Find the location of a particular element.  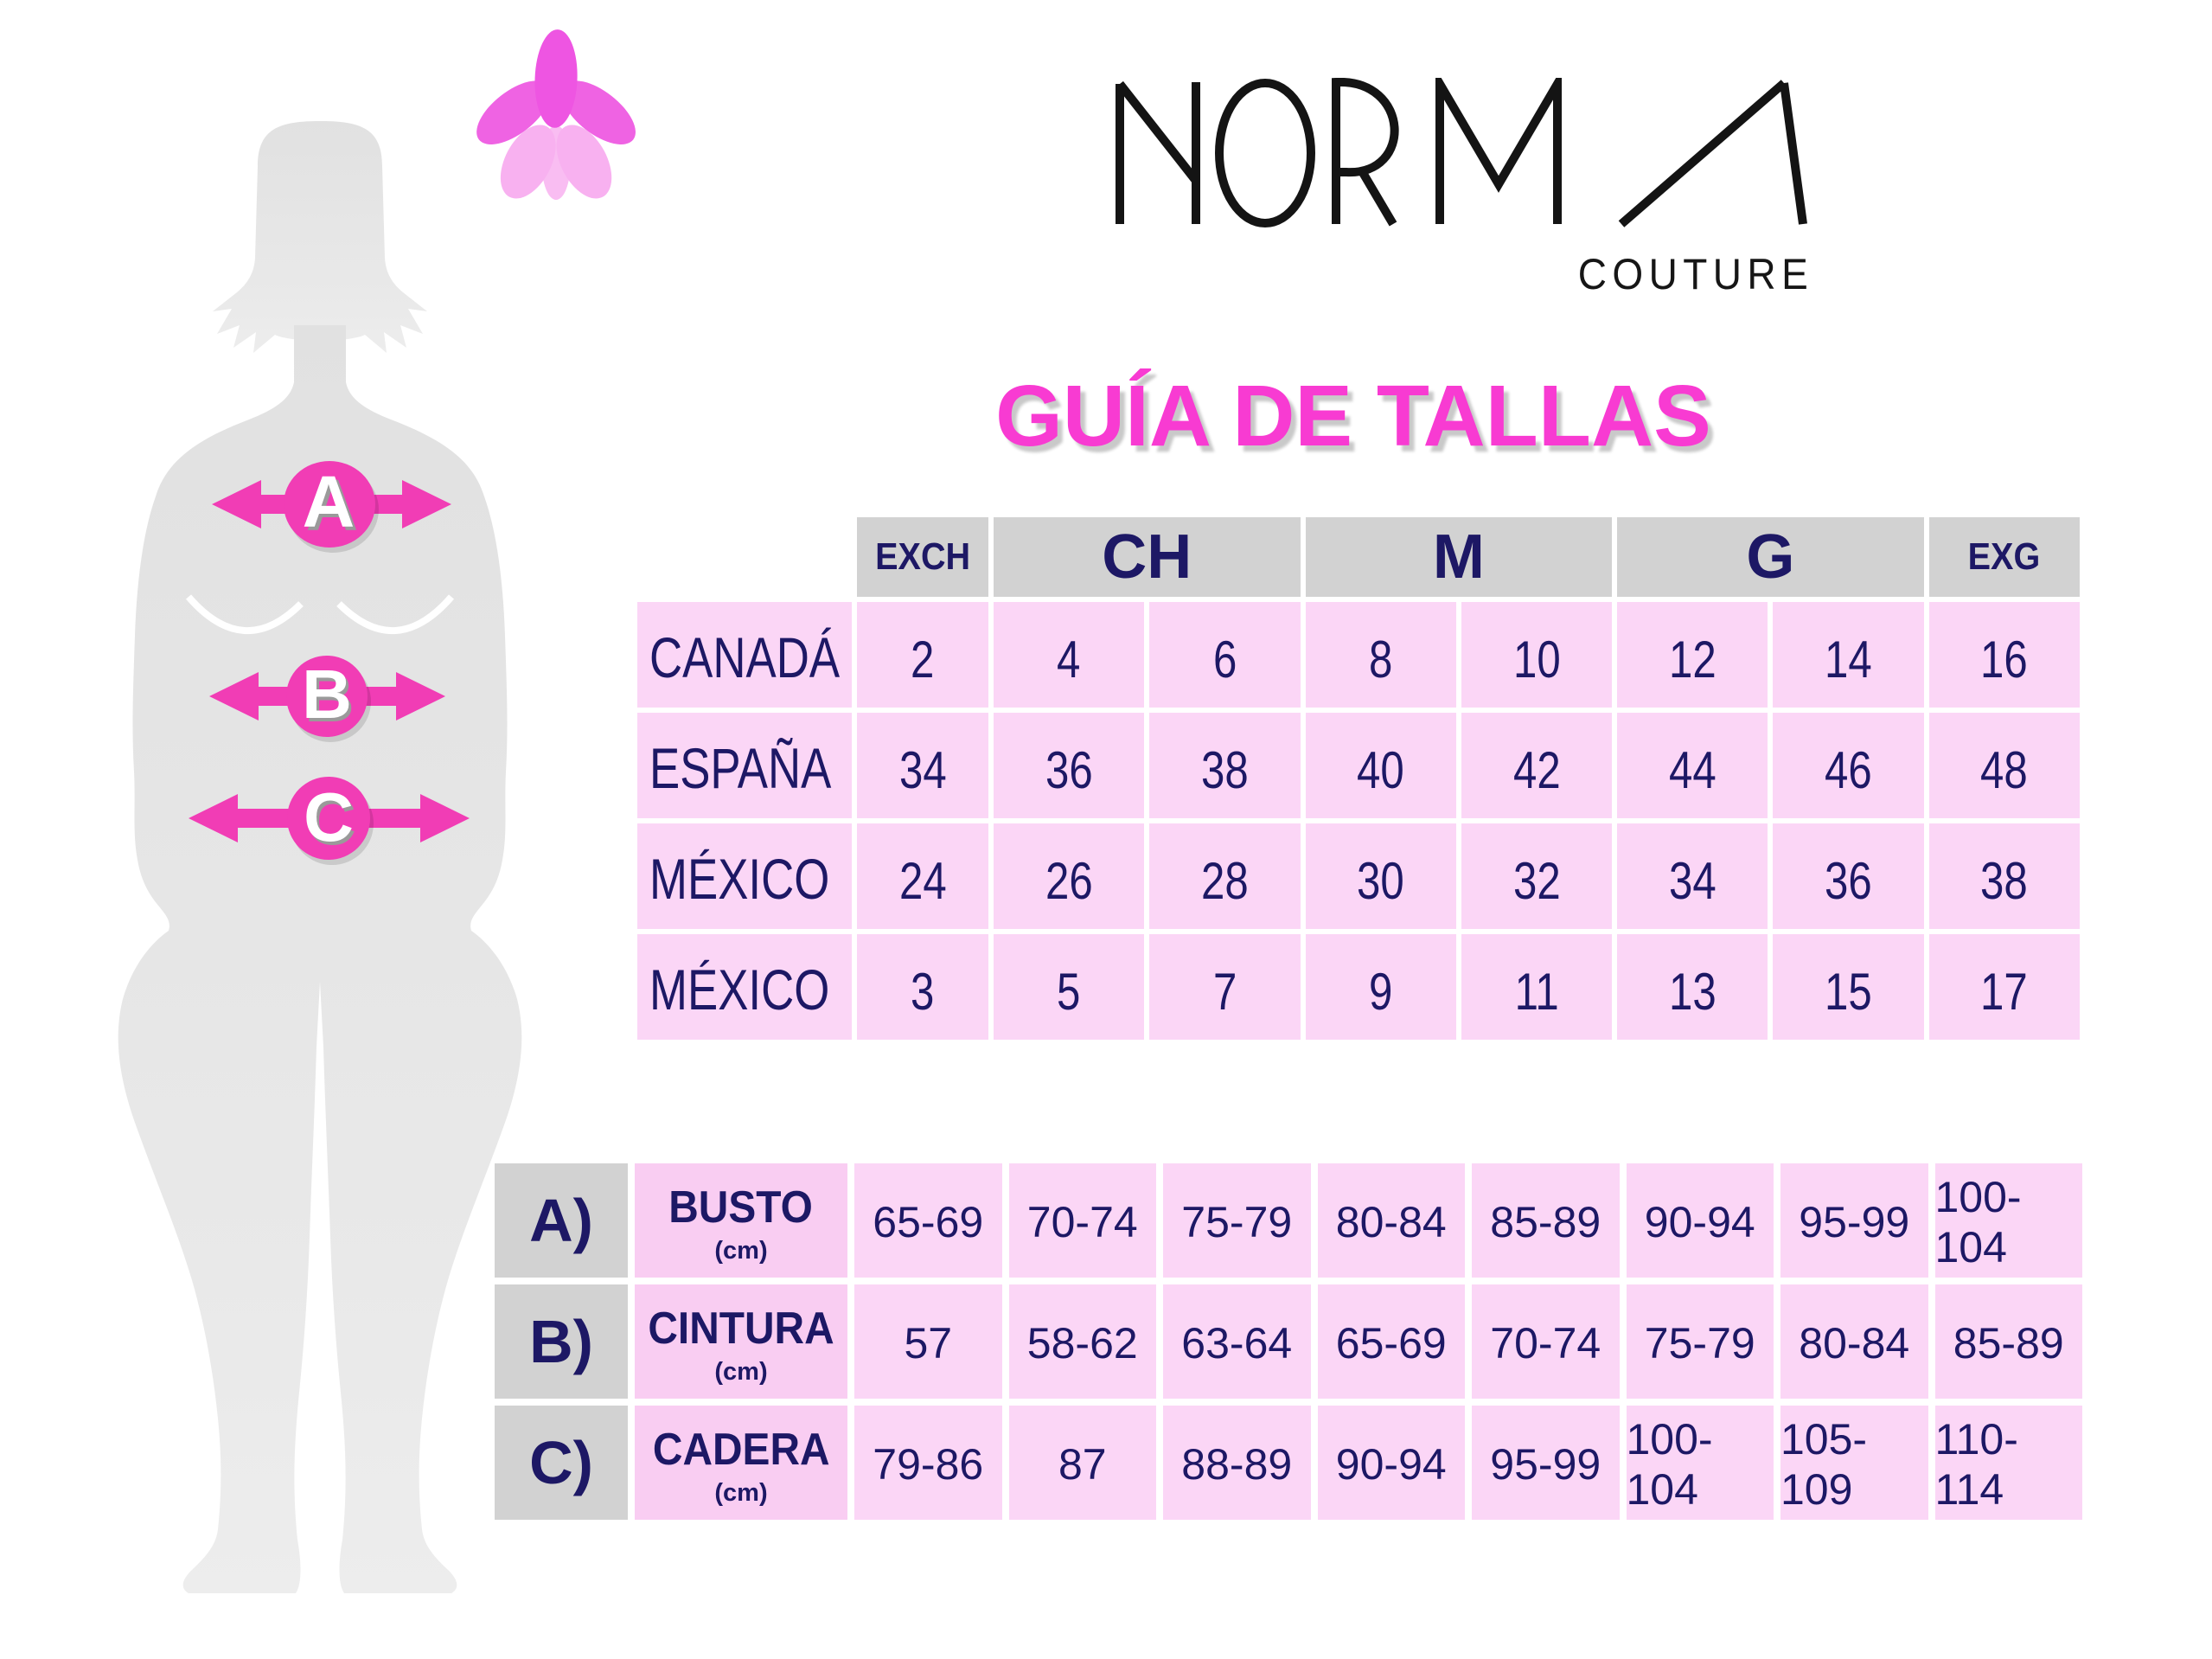

size-cell: 46 is located at coordinates (1848, 765).